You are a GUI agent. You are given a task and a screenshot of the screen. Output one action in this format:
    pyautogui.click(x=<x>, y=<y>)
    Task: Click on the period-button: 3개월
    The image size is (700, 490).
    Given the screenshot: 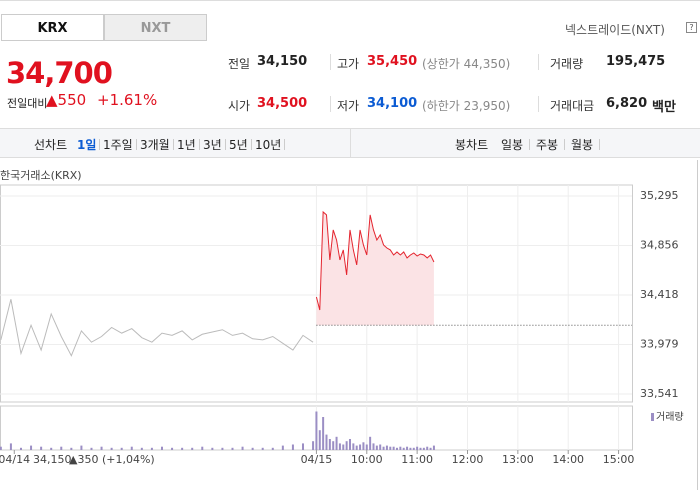 What is the action you would take?
    pyautogui.click(x=155, y=145)
    